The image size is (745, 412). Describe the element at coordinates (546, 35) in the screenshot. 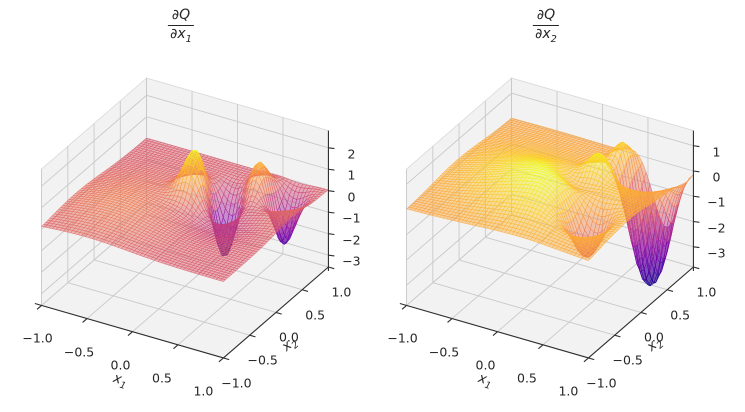

I see `plot2-title-denominator: ∂x2` at that location.